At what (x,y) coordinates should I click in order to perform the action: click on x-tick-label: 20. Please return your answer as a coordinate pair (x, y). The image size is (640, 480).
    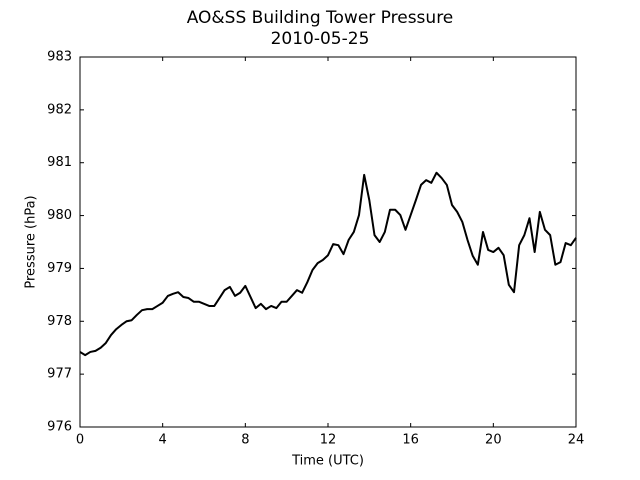
    Looking at the image, I should click on (493, 440).